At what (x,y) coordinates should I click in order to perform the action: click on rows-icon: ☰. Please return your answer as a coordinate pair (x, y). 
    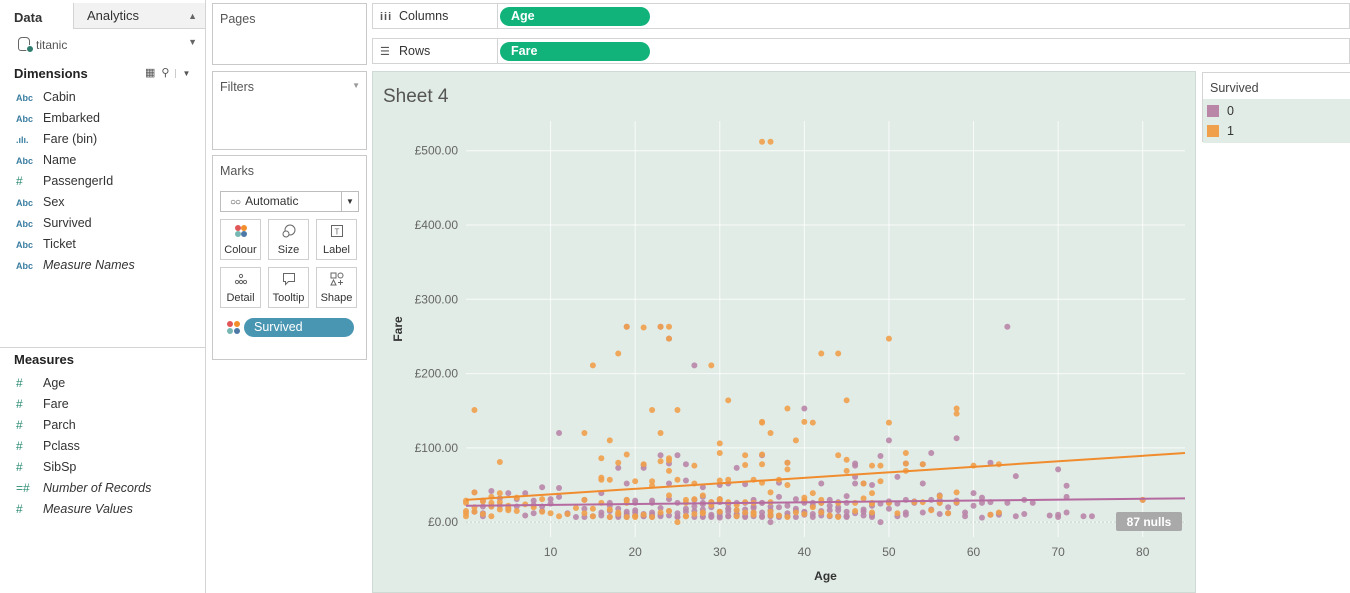
    Looking at the image, I should click on (385, 52).